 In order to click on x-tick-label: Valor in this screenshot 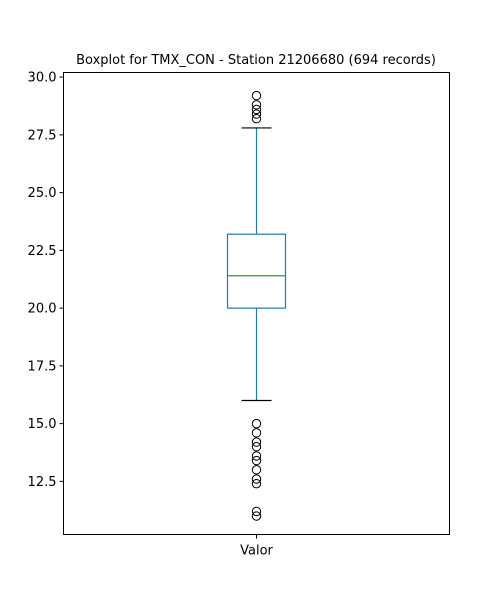, I will do `click(256, 551)`.